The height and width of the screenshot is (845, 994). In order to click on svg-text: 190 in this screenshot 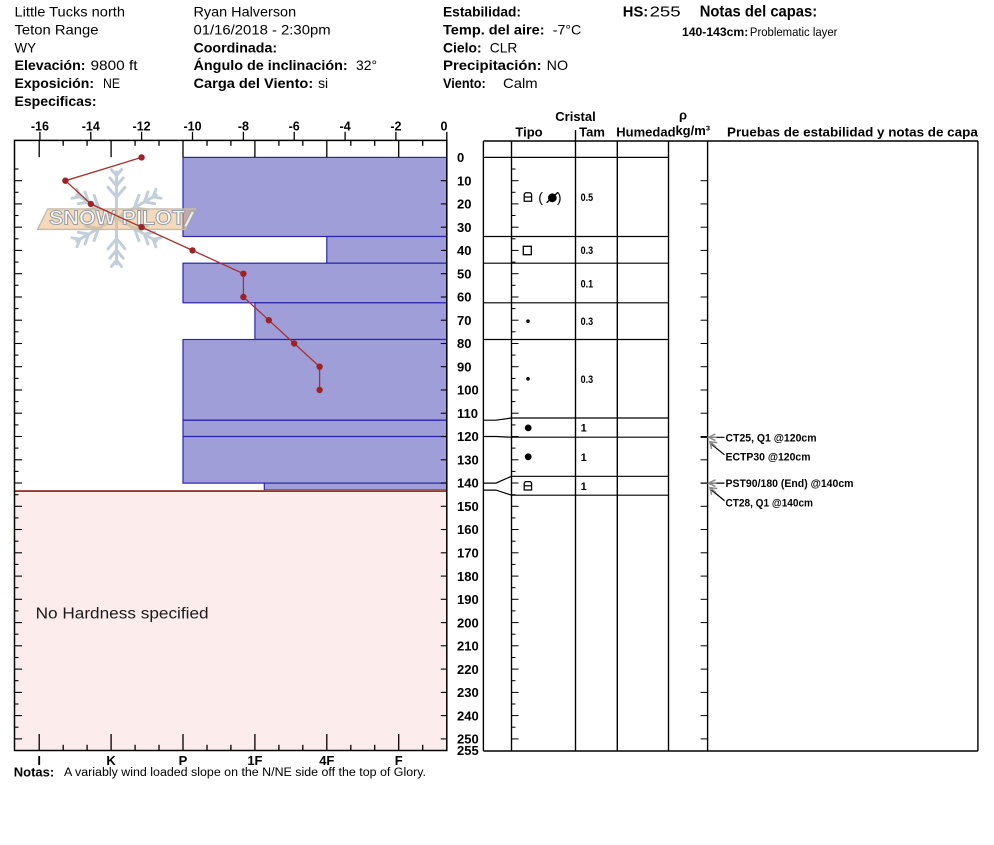, I will do `click(468, 599)`.